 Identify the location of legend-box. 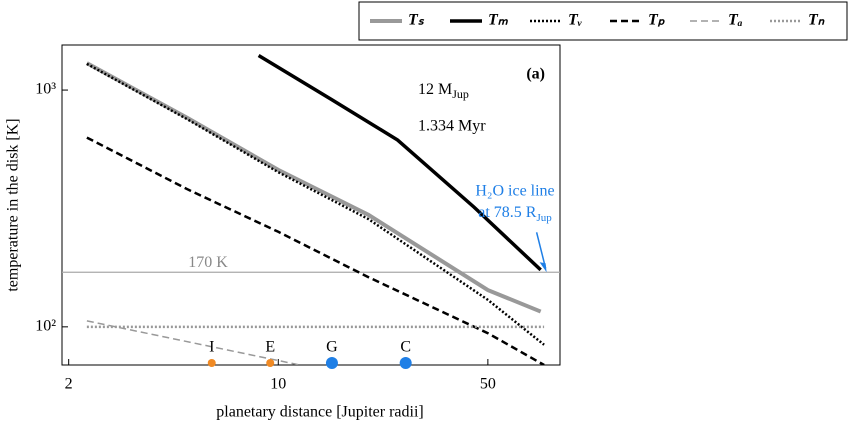
(603, 21).